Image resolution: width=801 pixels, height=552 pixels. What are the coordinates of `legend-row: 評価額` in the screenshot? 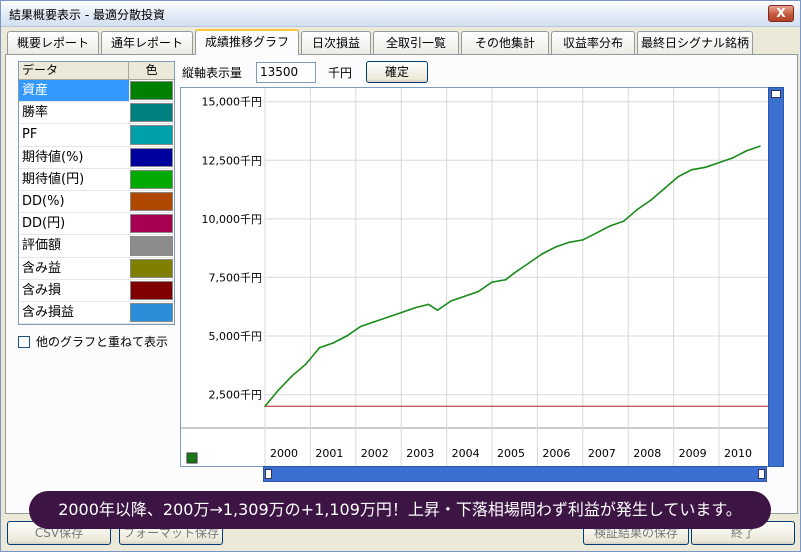 It's located at (96, 246).